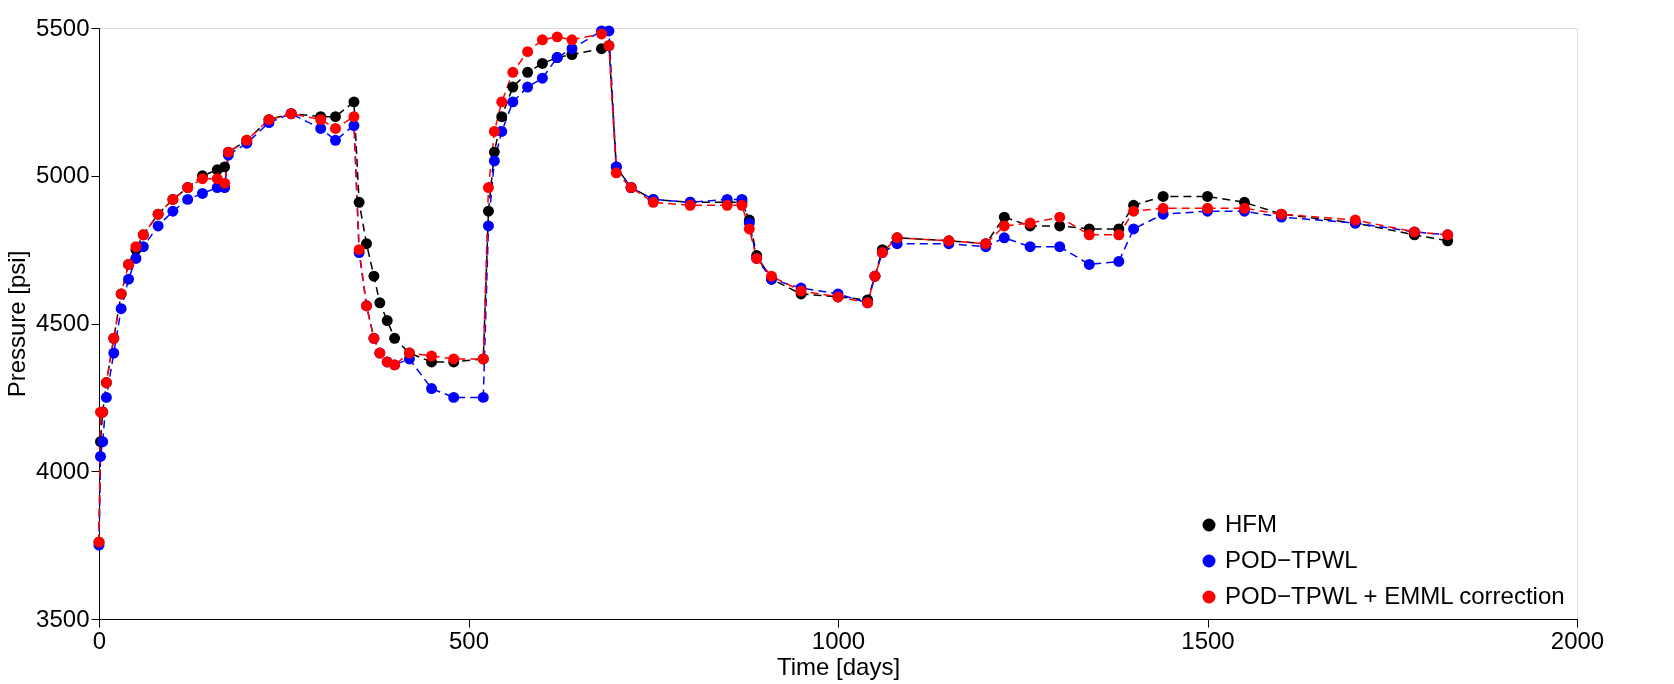 The image size is (1674, 684). I want to click on x-tick-label: 1000, so click(838, 640).